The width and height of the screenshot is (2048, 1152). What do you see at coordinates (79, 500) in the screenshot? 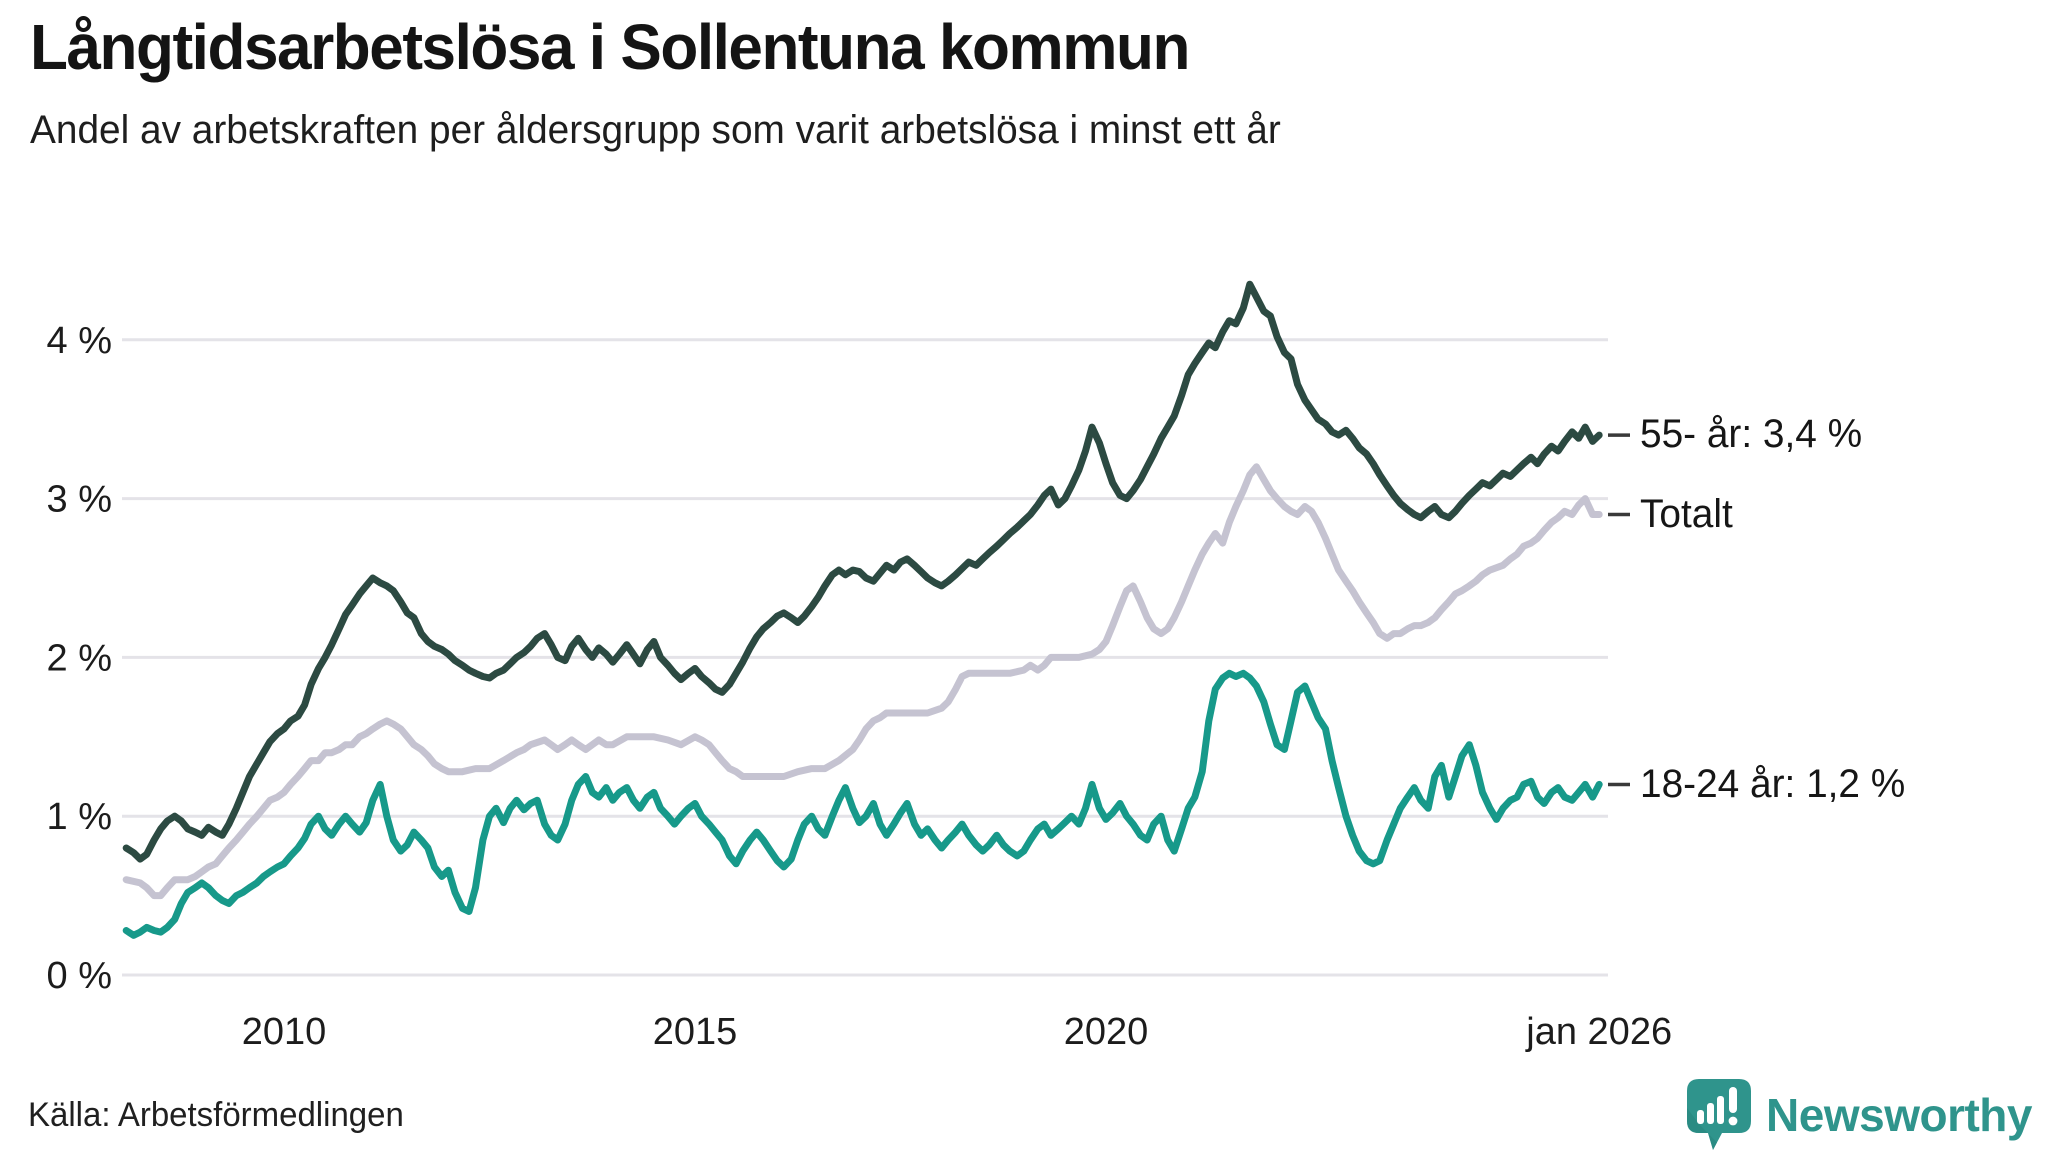
I see `y-axis-tick-label: 3 %` at bounding box center [79, 500].